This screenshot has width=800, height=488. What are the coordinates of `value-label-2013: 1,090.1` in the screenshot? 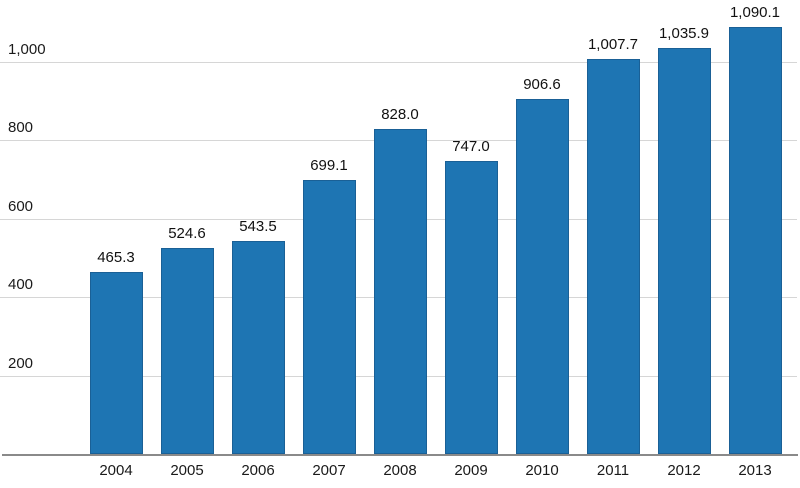 It's located at (755, 12).